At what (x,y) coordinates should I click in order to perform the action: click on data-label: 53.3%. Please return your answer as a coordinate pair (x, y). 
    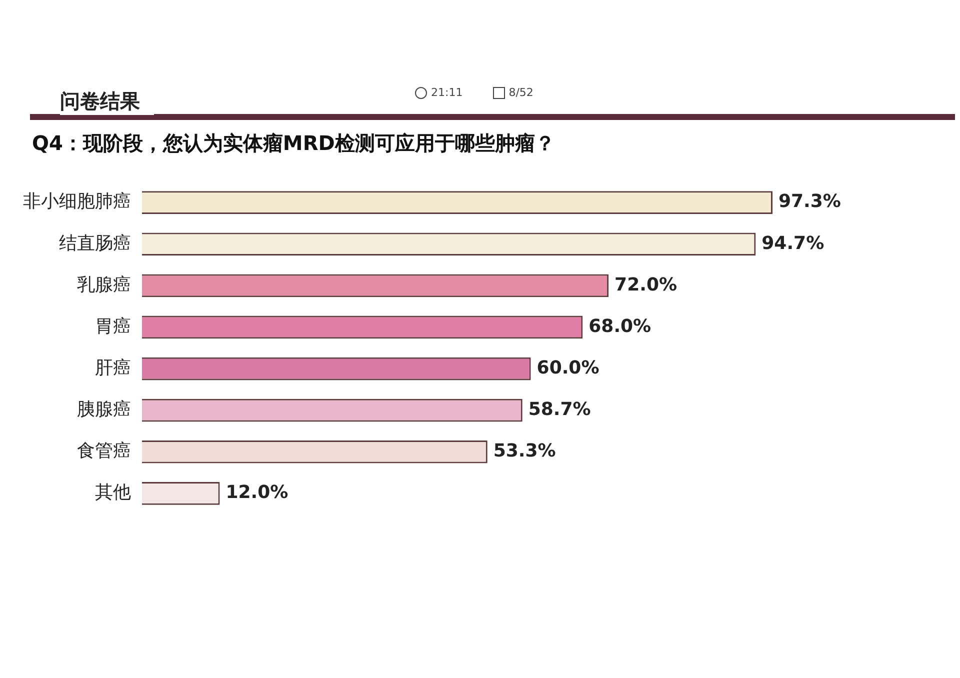
    Looking at the image, I should click on (524, 451).